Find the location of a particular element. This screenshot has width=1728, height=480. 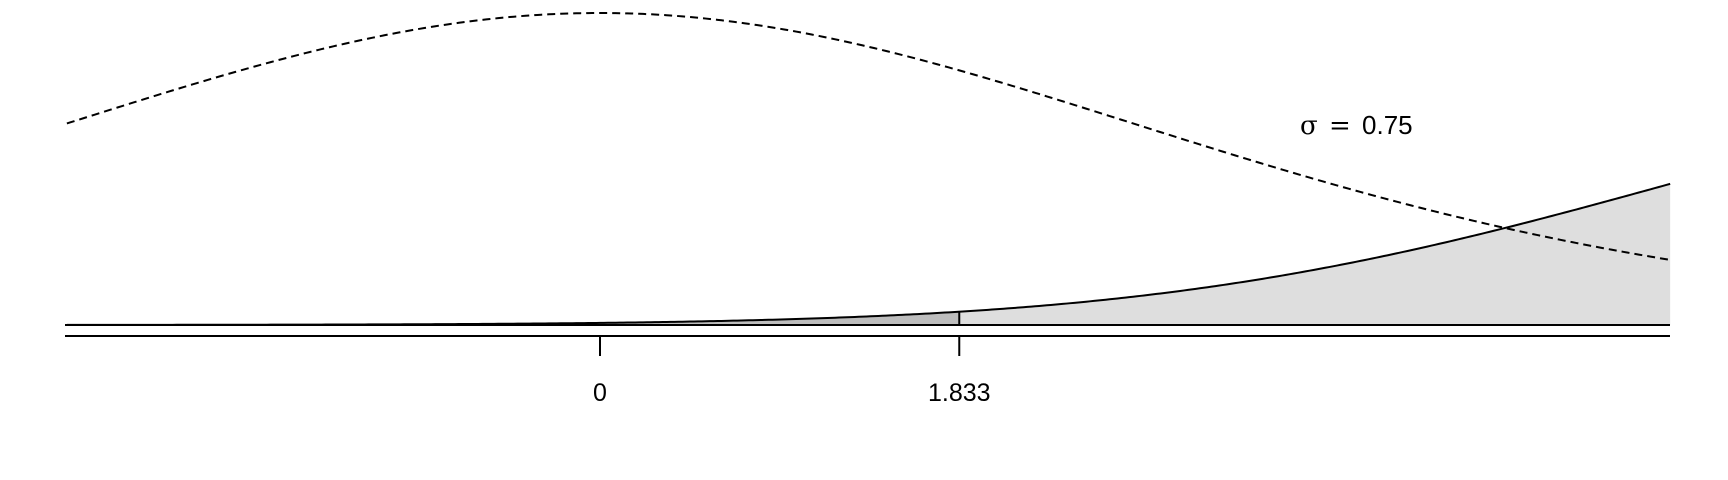

x-tick-label: 1.833 is located at coordinates (959, 393).